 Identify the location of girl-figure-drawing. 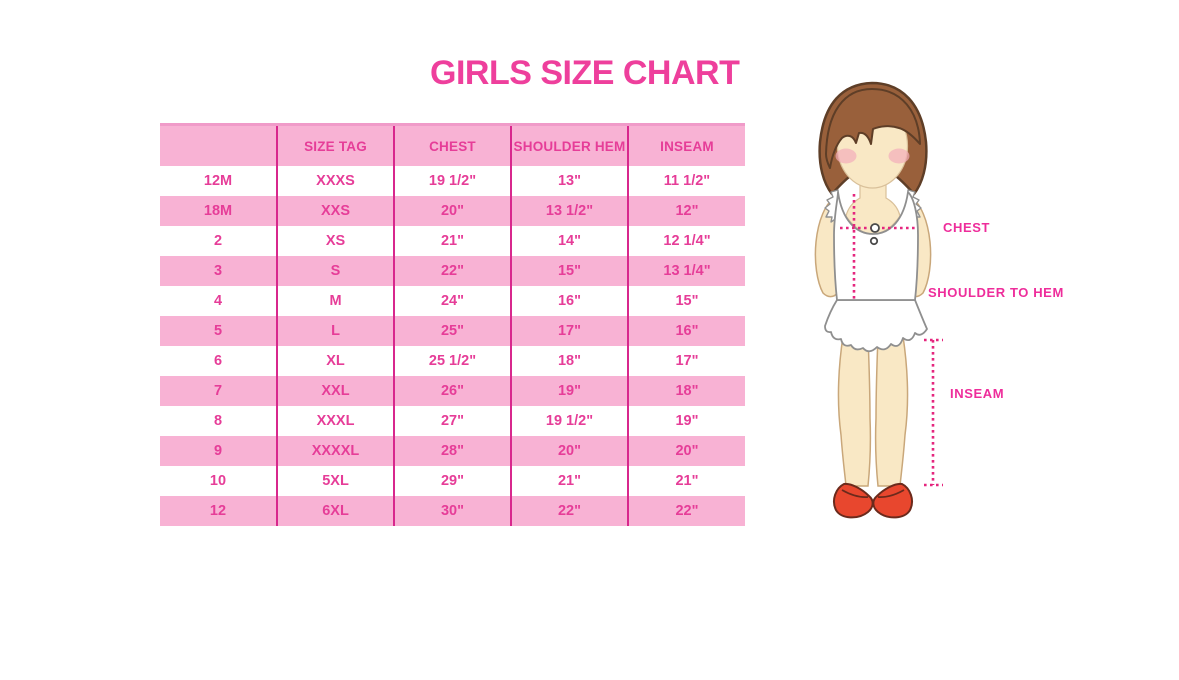
(878, 300).